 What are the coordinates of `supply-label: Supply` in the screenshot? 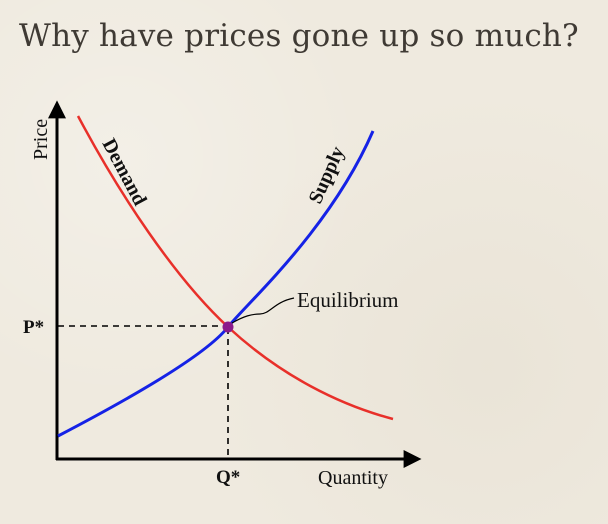 It's located at (326, 175).